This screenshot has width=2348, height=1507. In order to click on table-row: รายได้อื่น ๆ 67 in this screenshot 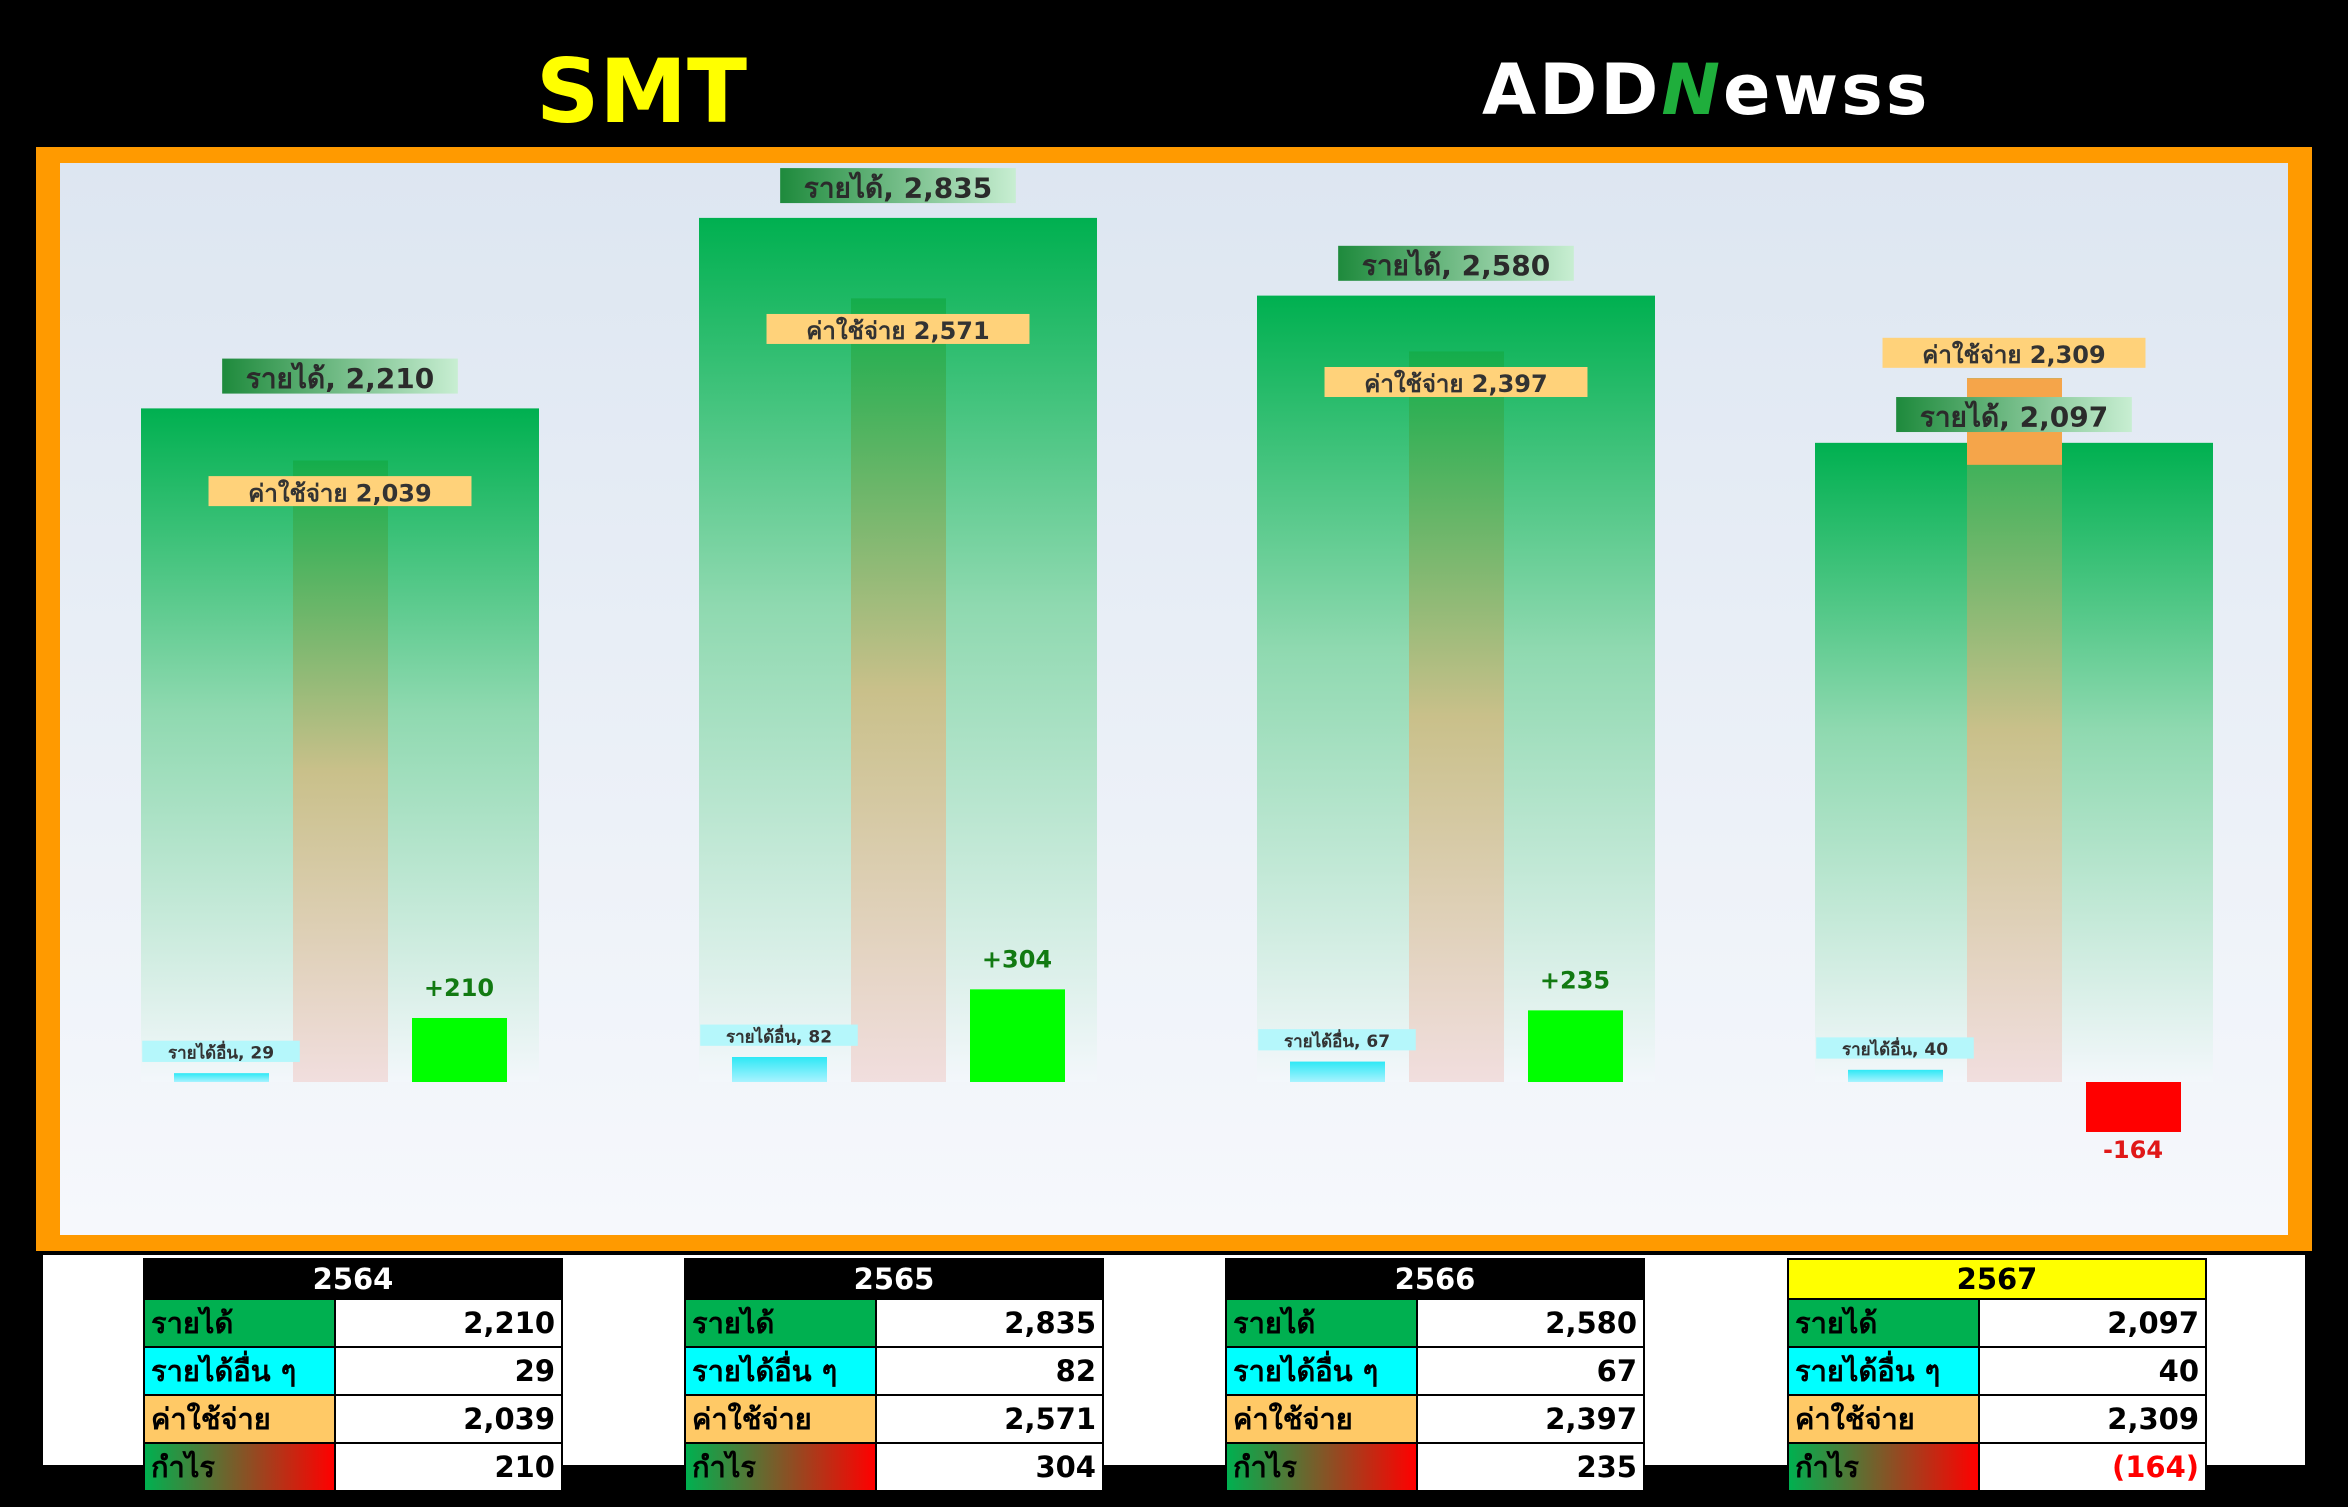, I will do `click(1435, 1371)`.